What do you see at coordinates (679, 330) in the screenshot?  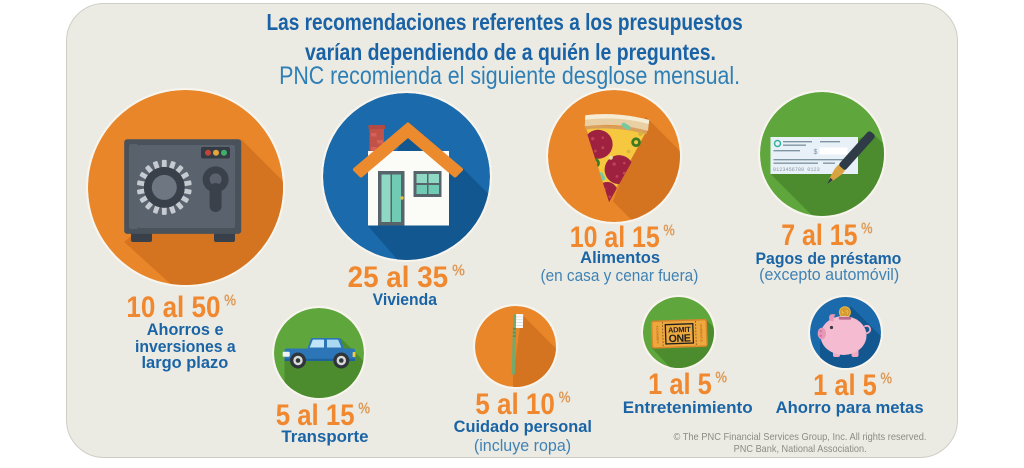 I see `svg-text: ADMIT` at bounding box center [679, 330].